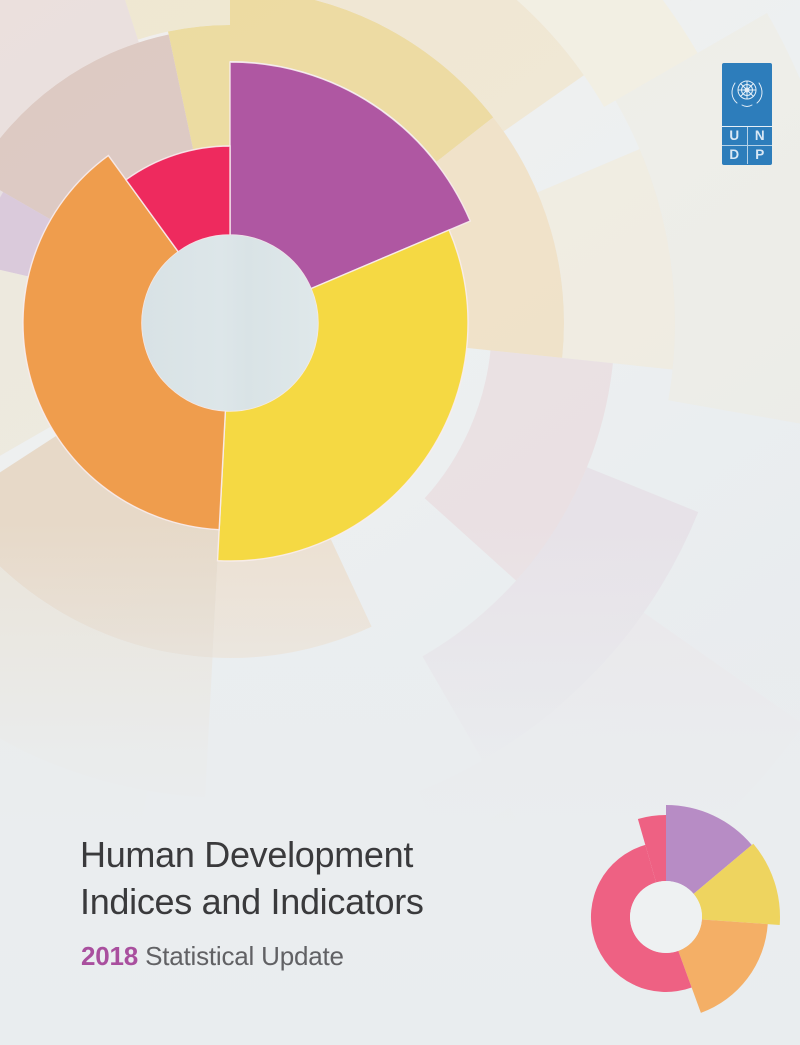 Image resolution: width=800 pixels, height=1045 pixels. I want to click on report-title-line2: Indices and Indicators, so click(252, 901).